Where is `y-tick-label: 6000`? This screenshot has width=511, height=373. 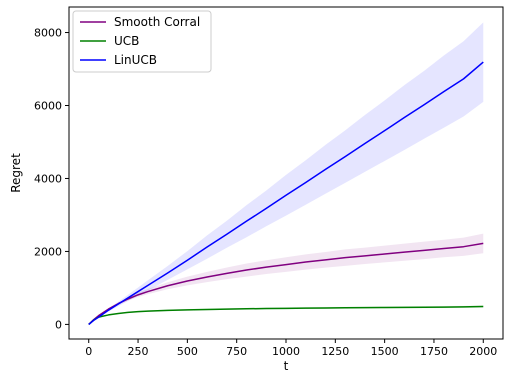
y-tick-label: 6000 is located at coordinates (48, 106).